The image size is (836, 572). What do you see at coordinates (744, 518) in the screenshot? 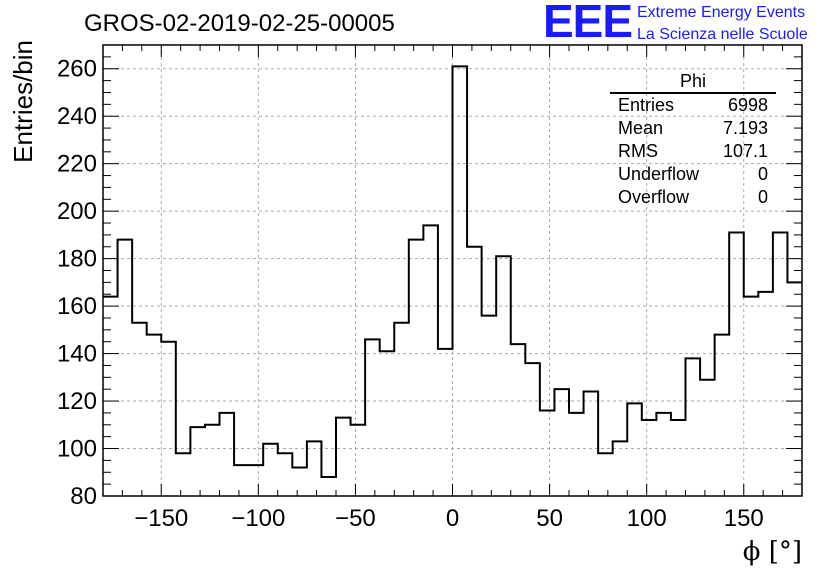
I see `x-tick-label: 150` at bounding box center [744, 518].